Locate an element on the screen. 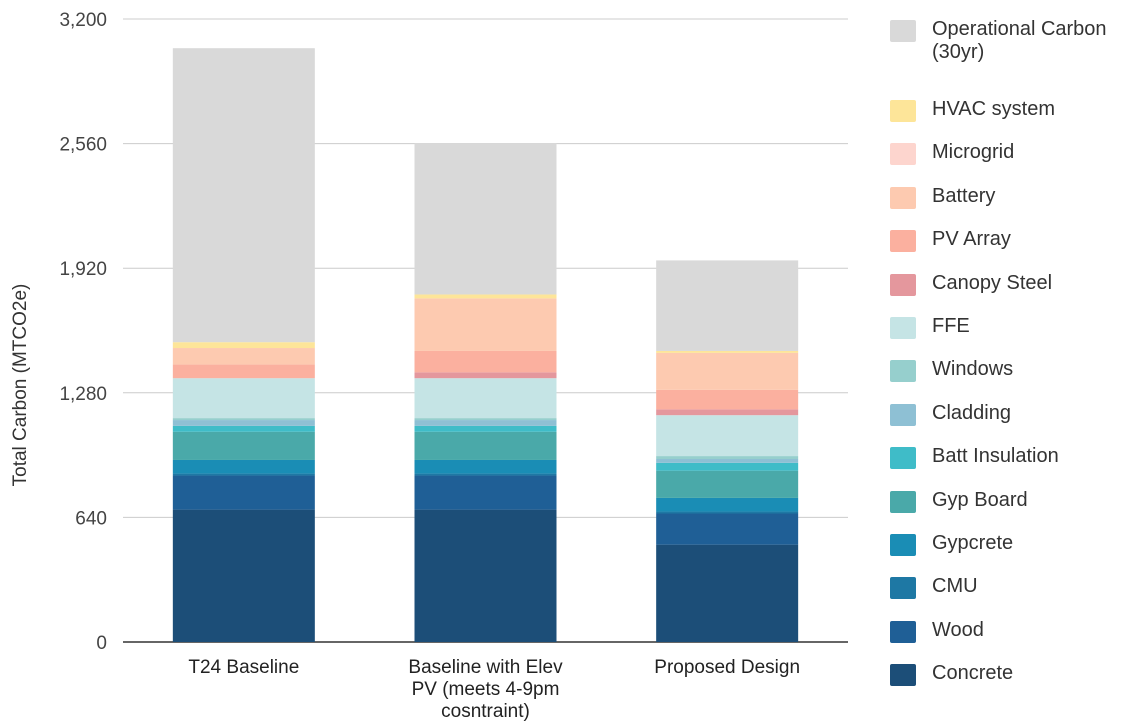  x-tick-label: T24 Baseline is located at coordinates (243, 667).